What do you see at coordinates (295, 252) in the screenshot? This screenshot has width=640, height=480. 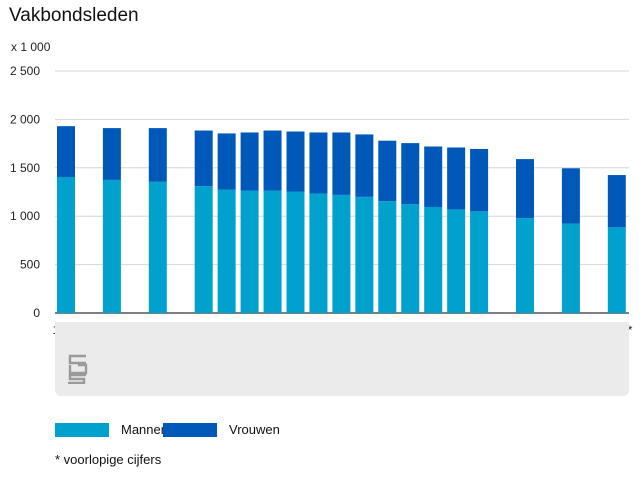 I see `bar-mannen-2009` at bounding box center [295, 252].